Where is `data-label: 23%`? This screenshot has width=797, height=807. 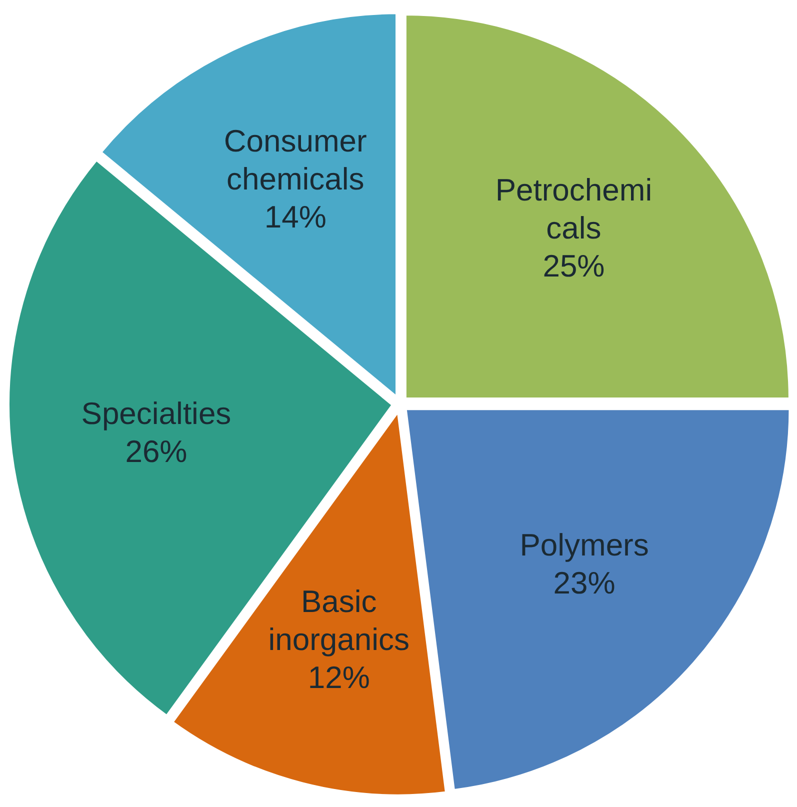
data-label: 23% is located at coordinates (584, 583).